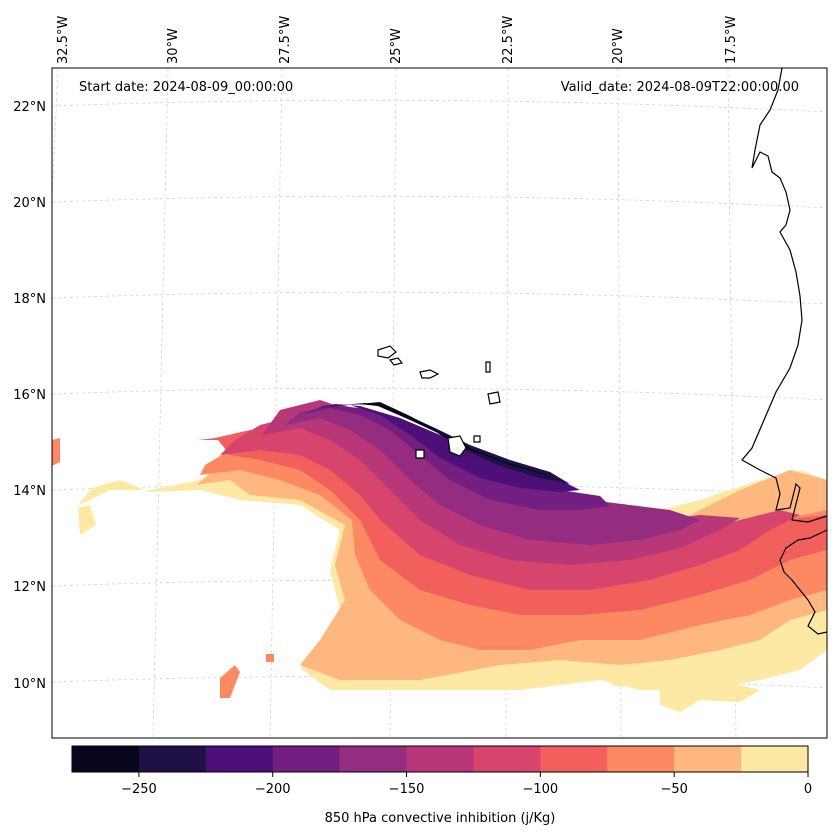  I want to click on colorbar, so click(440, 759).